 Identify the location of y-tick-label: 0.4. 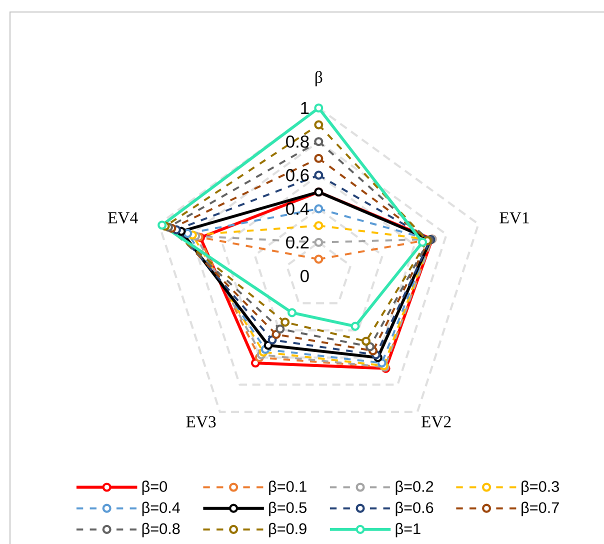
(298, 208).